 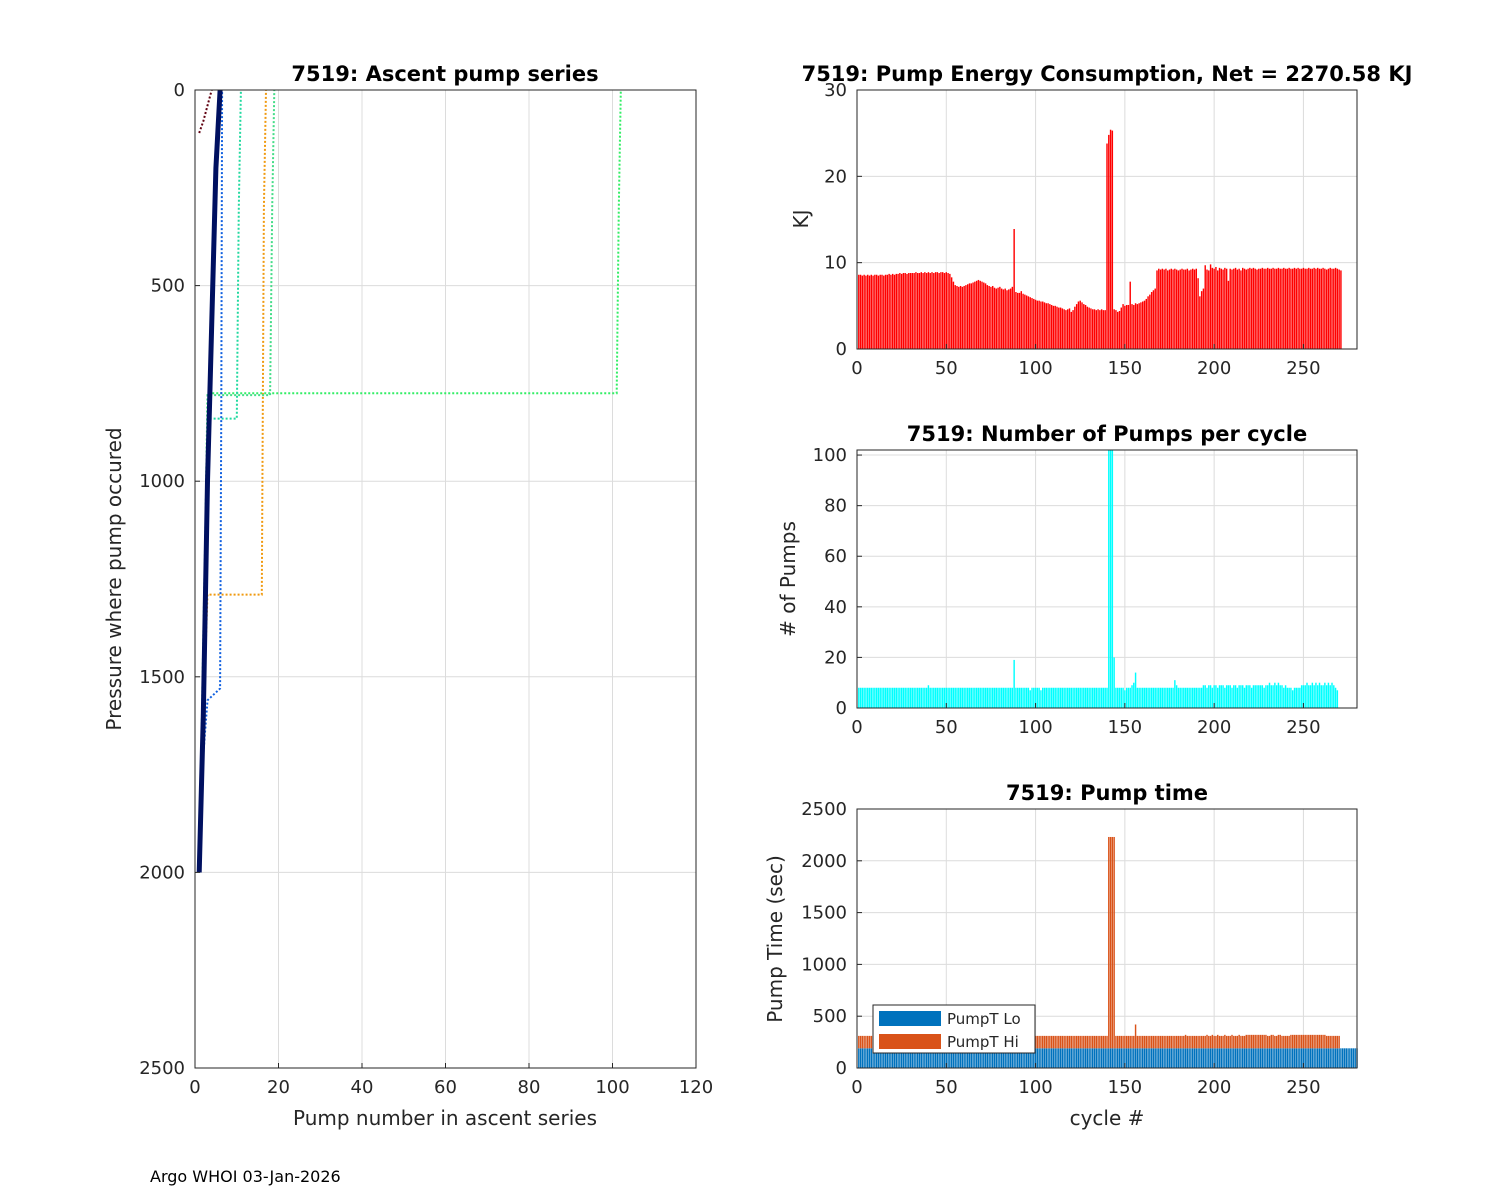 What do you see at coordinates (801, 218) in the screenshot?
I see `energy-y-axis-label: KJ` at bounding box center [801, 218].